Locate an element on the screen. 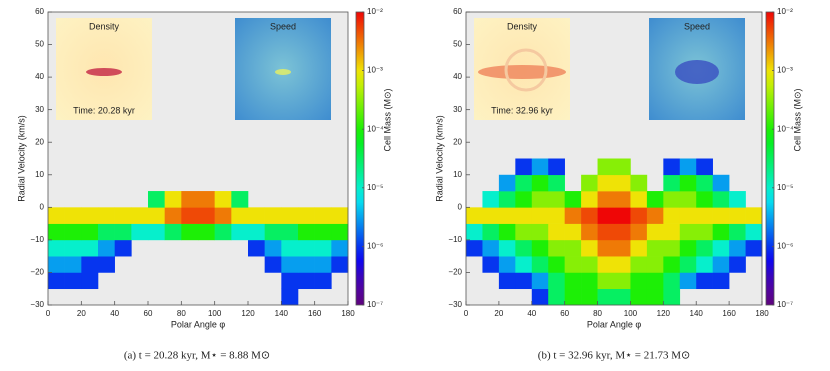 The height and width of the screenshot is (371, 830). x-tick-label: 0 is located at coordinates (466, 313).